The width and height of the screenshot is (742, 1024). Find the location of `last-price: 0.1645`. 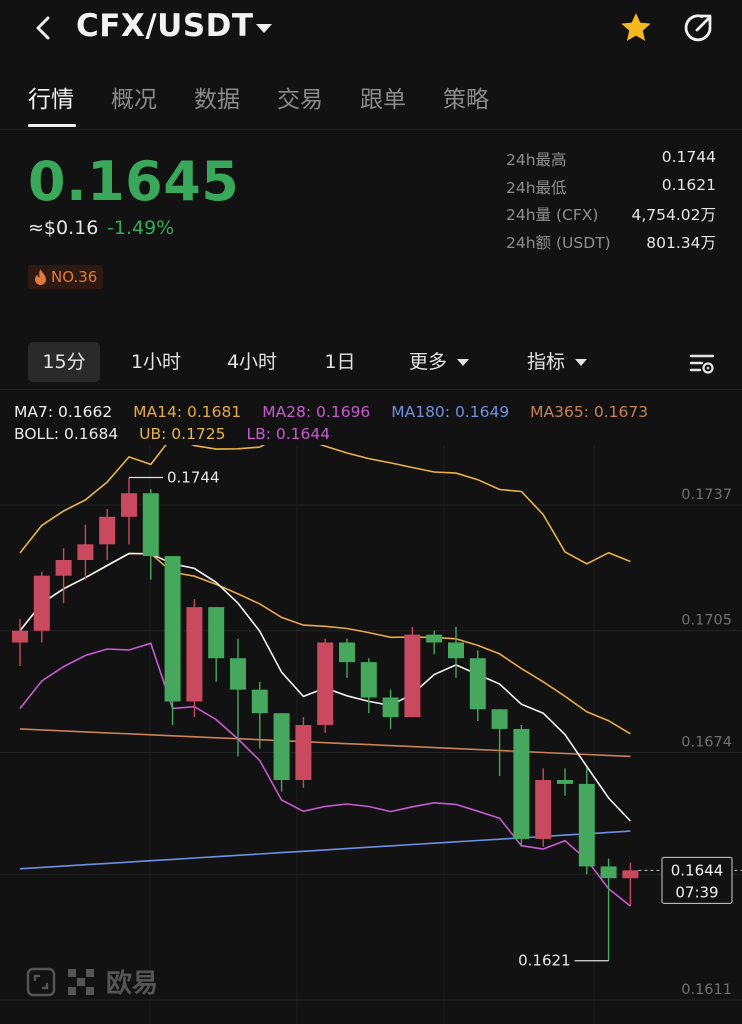

last-price: 0.1645 is located at coordinates (134, 181).